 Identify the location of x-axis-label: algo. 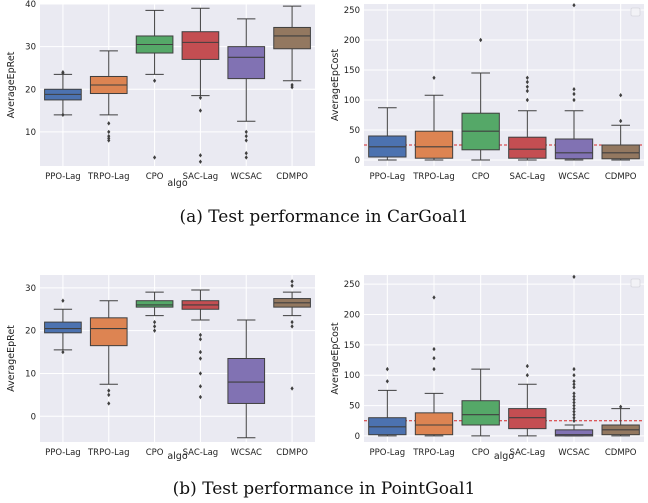
(177, 456).